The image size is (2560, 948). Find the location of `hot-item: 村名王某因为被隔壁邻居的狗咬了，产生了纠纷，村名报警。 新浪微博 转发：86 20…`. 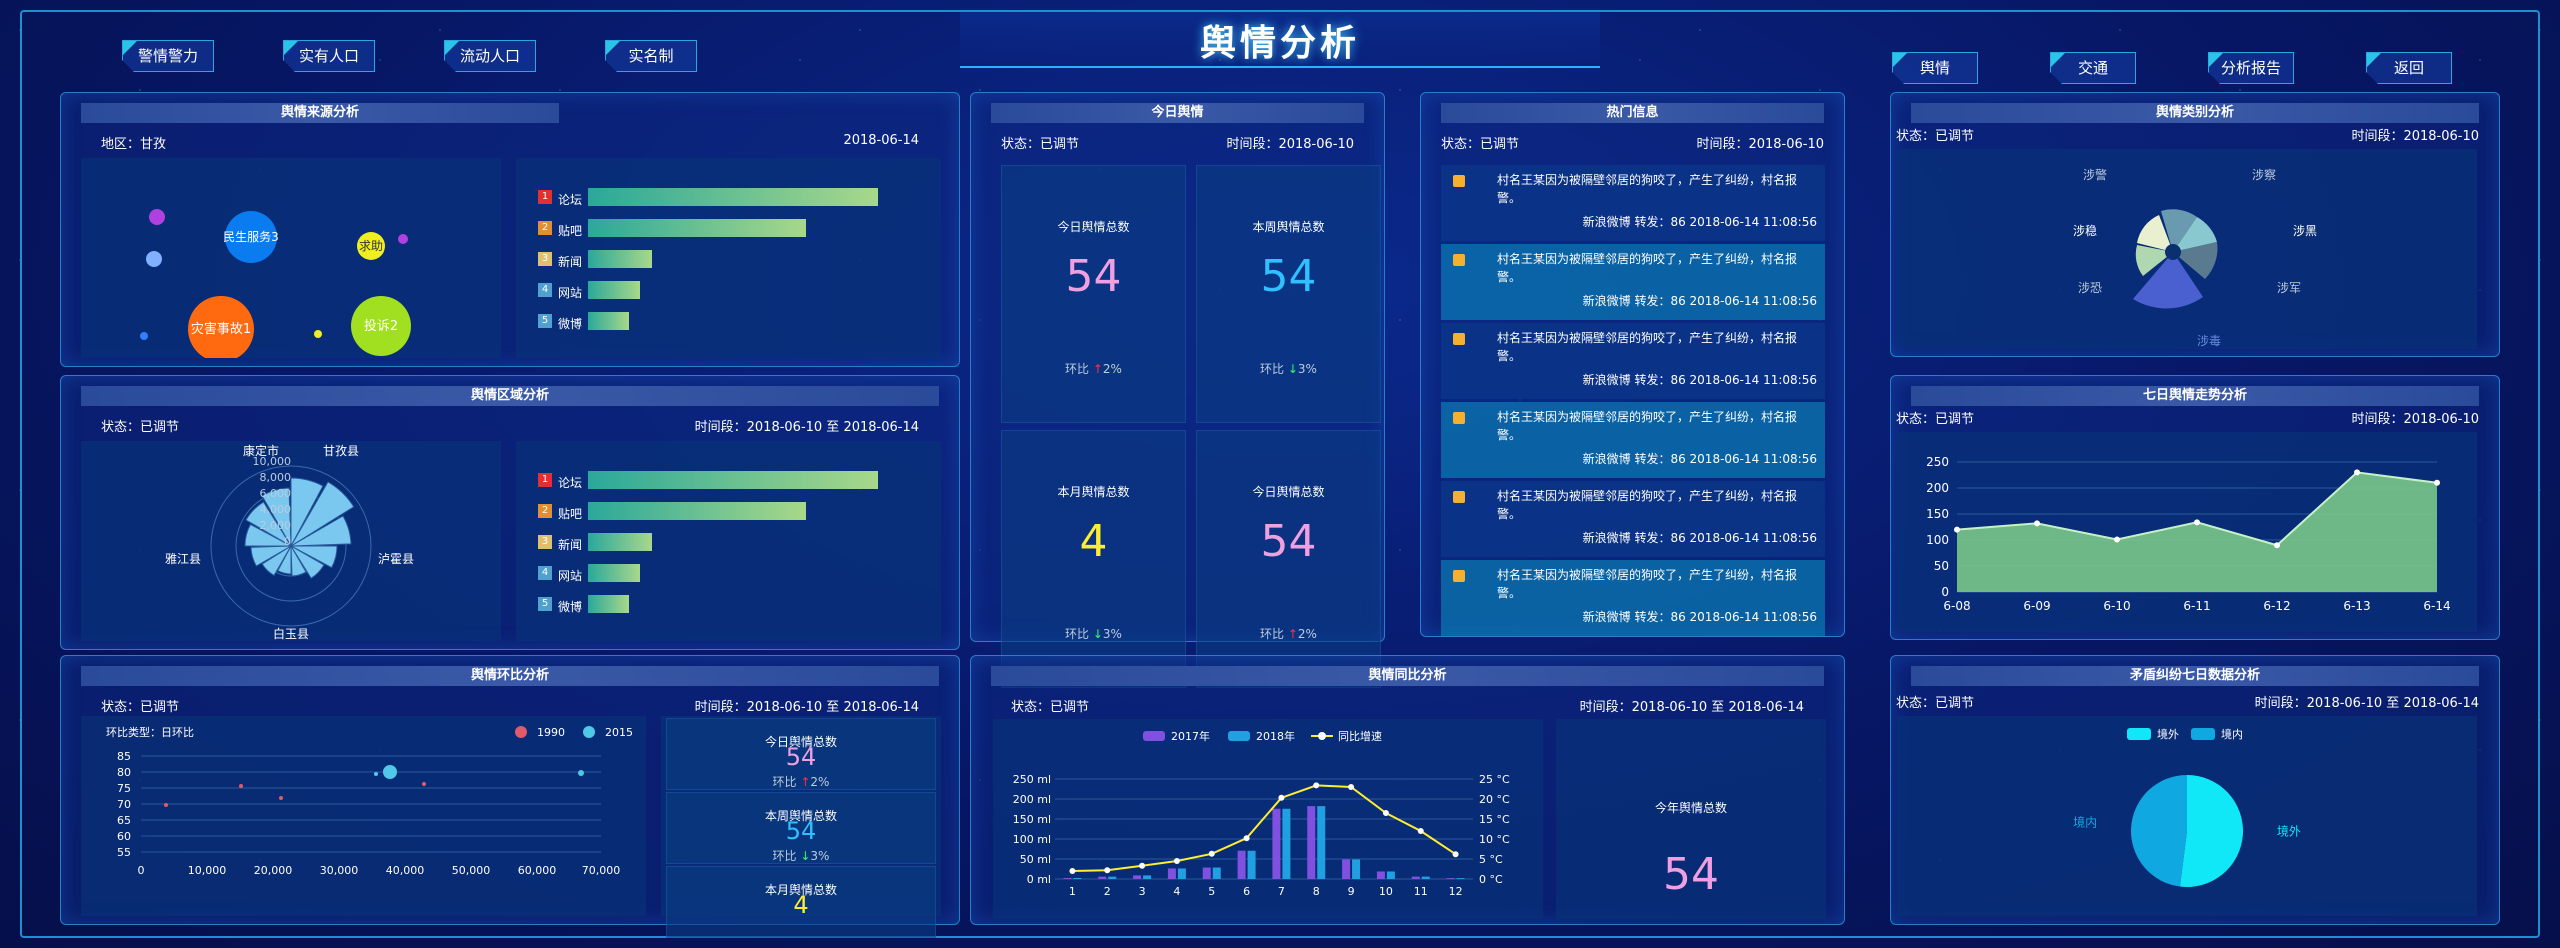

hot-item: 村名王某因为被隔壁邻居的狗咬了，产生了纠纷，村名报警。 新浪微博 转发：86 20… is located at coordinates (1633, 519).